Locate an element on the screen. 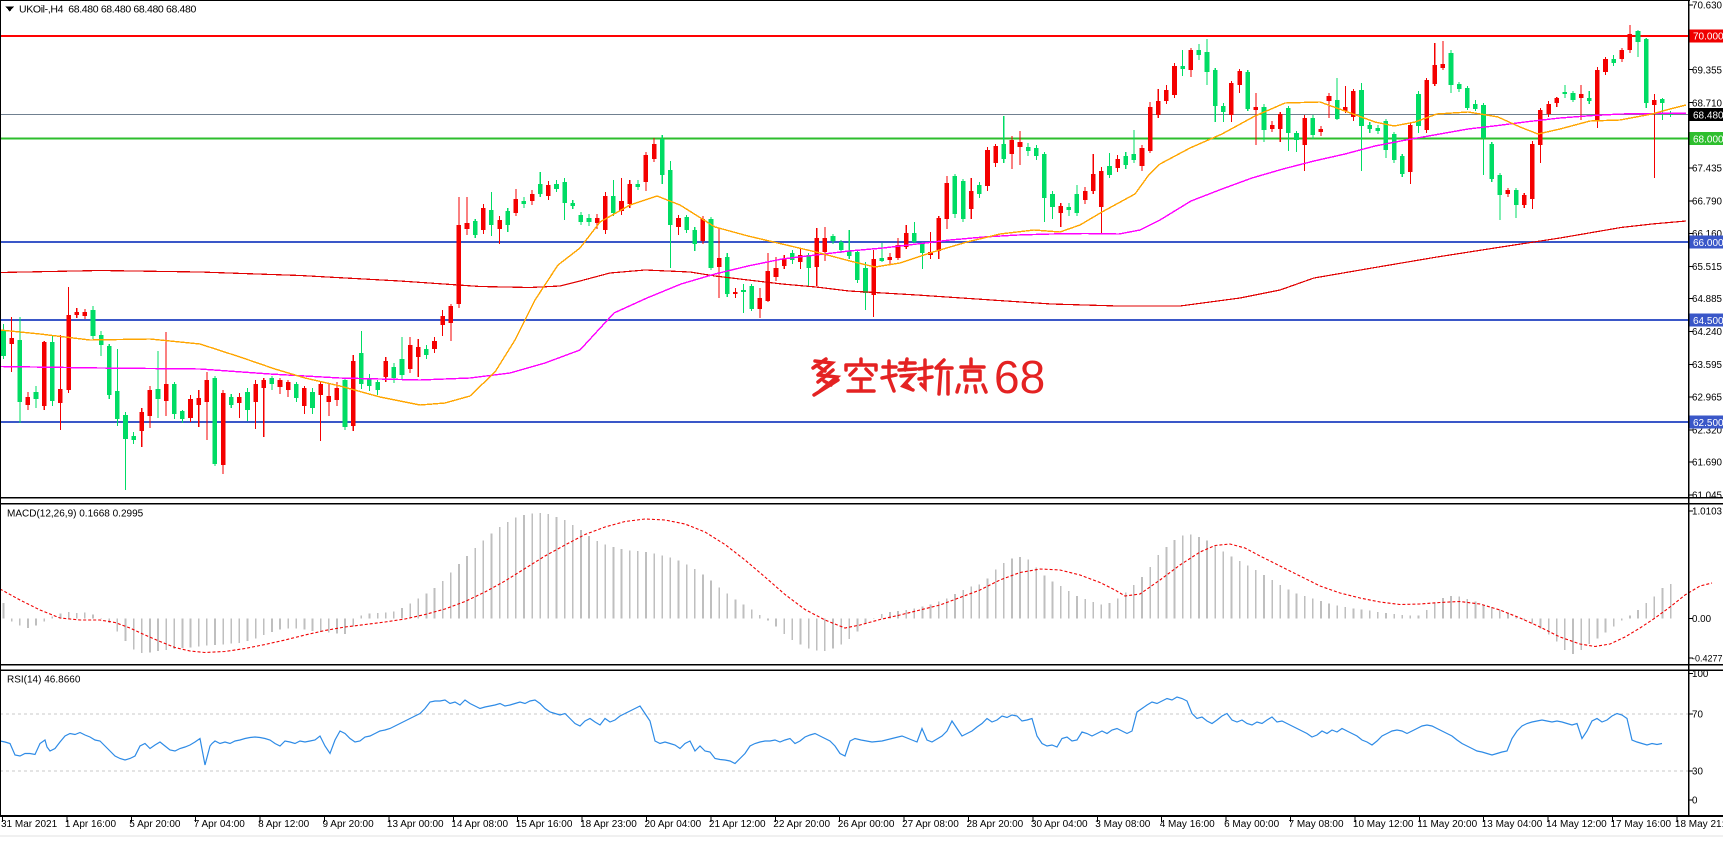 The width and height of the screenshot is (1723, 844). svg-text: 27 Apr 08:00 is located at coordinates (930, 824).